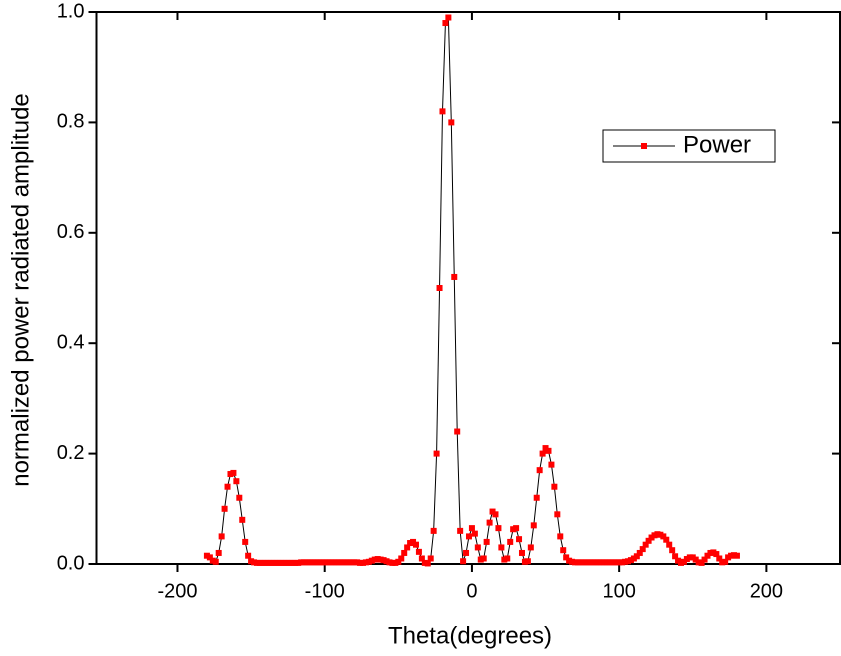 The width and height of the screenshot is (841, 656). What do you see at coordinates (20, 290) in the screenshot?
I see `y-axis-title: normalized power radiated amplitude` at bounding box center [20, 290].